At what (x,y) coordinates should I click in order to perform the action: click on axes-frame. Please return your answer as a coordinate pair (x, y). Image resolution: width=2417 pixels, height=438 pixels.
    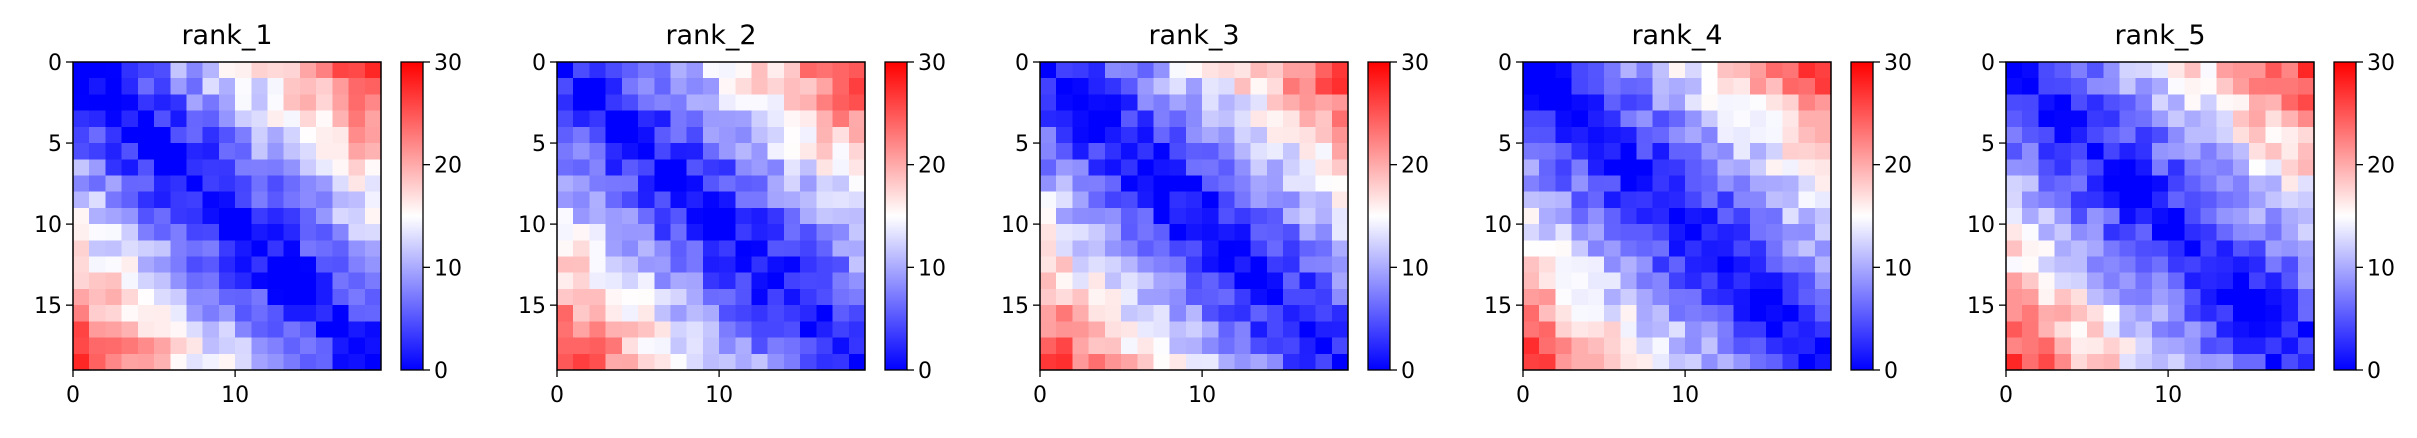
    Looking at the image, I should click on (227, 216).